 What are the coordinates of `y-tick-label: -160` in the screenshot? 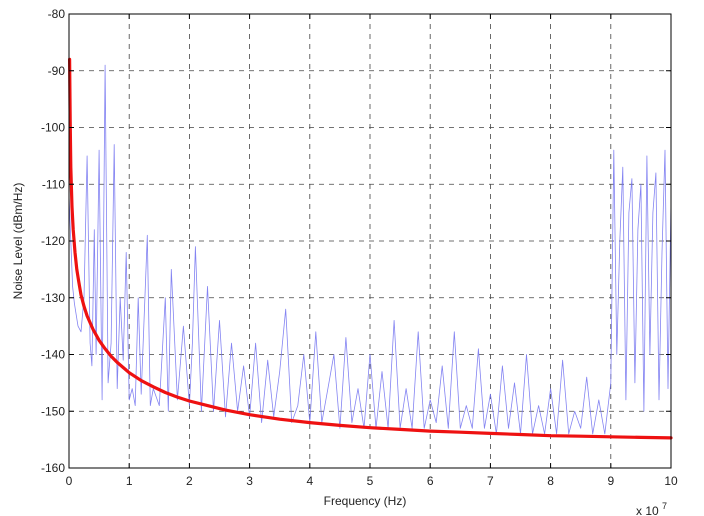 It's located at (53, 468).